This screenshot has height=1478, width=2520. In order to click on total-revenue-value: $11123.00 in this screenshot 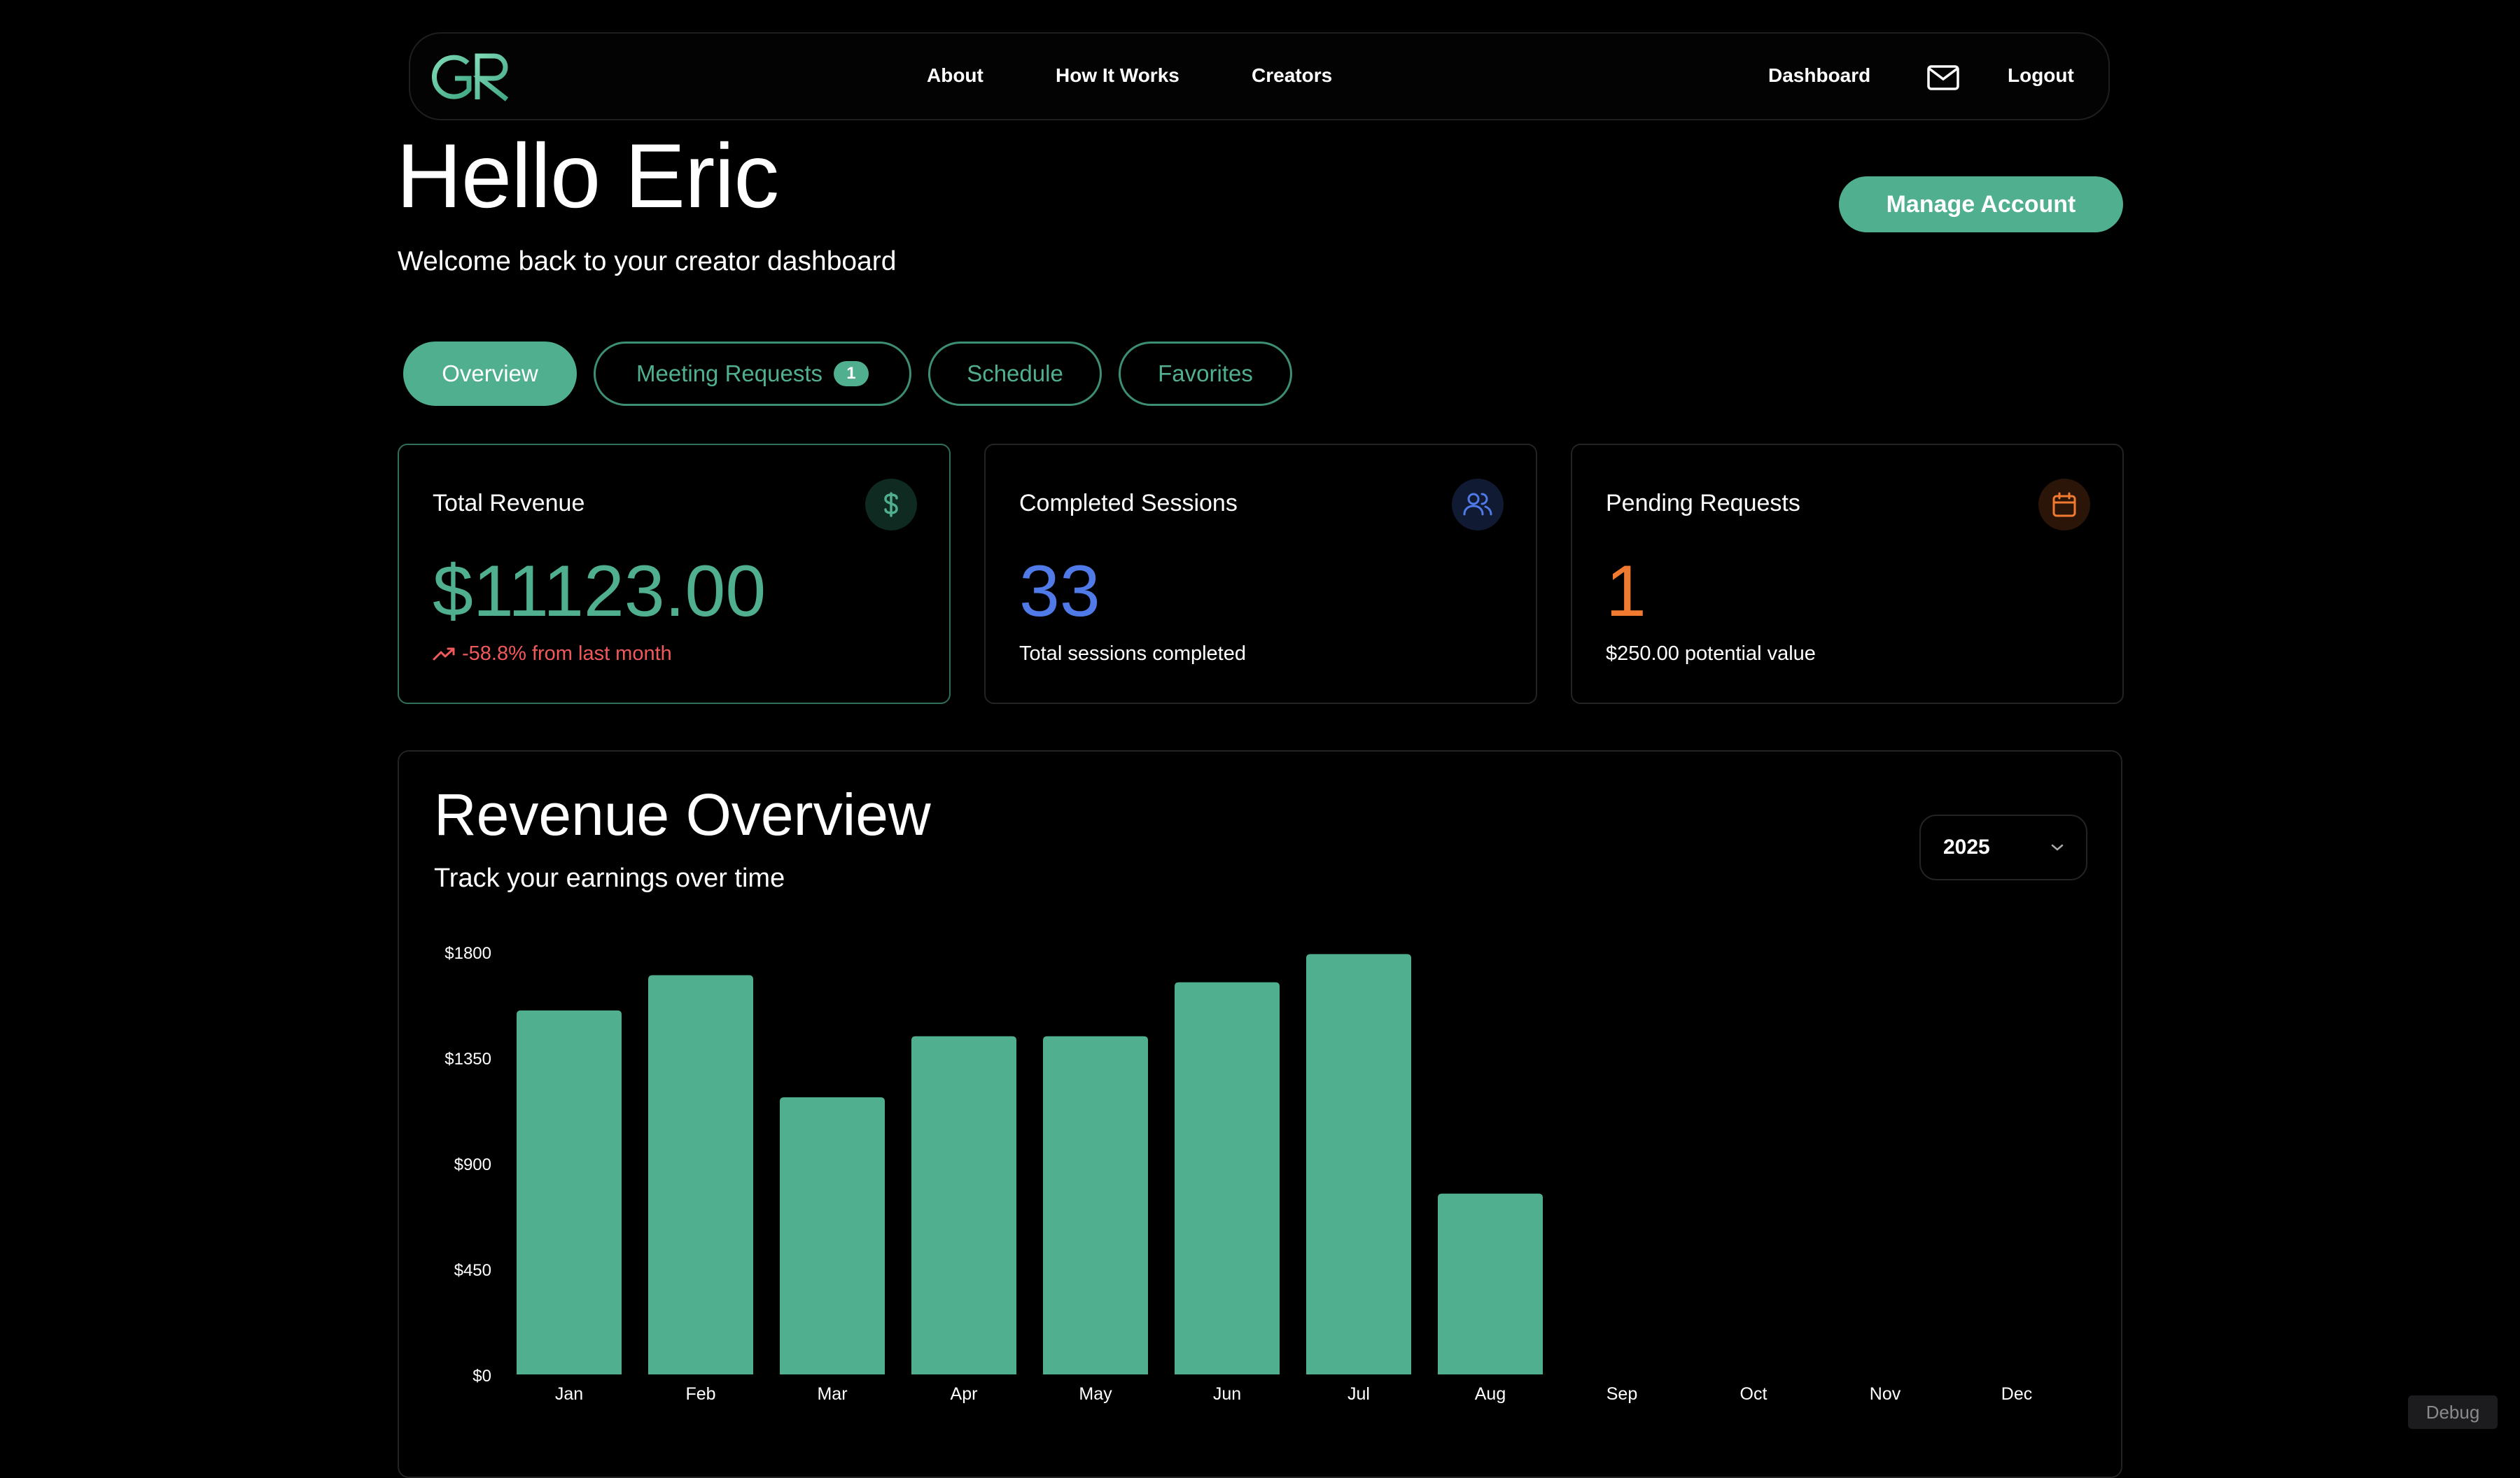, I will do `click(599, 591)`.